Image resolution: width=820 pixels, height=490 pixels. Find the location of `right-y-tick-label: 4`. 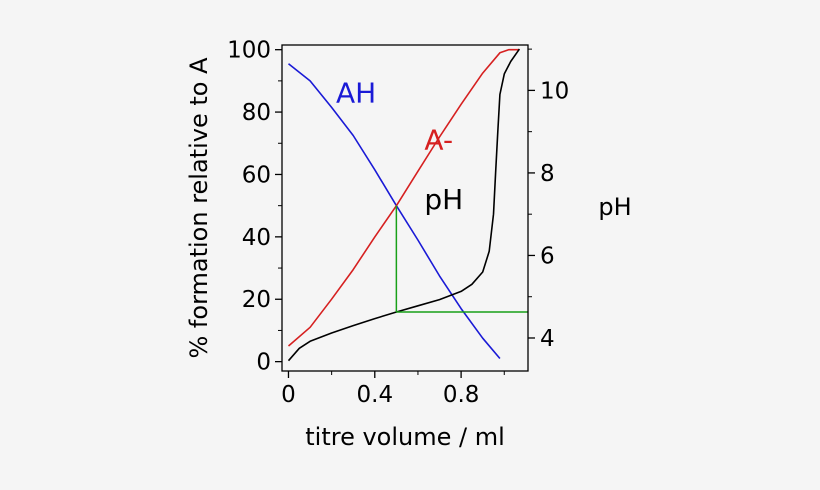

right-y-tick-label: 4 is located at coordinates (547, 339).